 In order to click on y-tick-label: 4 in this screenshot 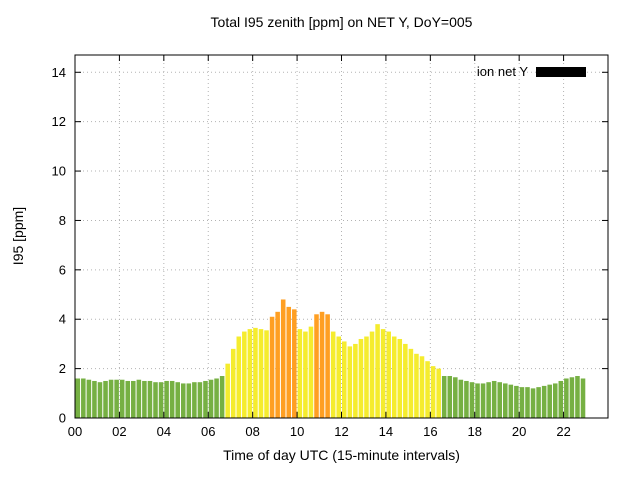, I will do `click(62, 319)`.